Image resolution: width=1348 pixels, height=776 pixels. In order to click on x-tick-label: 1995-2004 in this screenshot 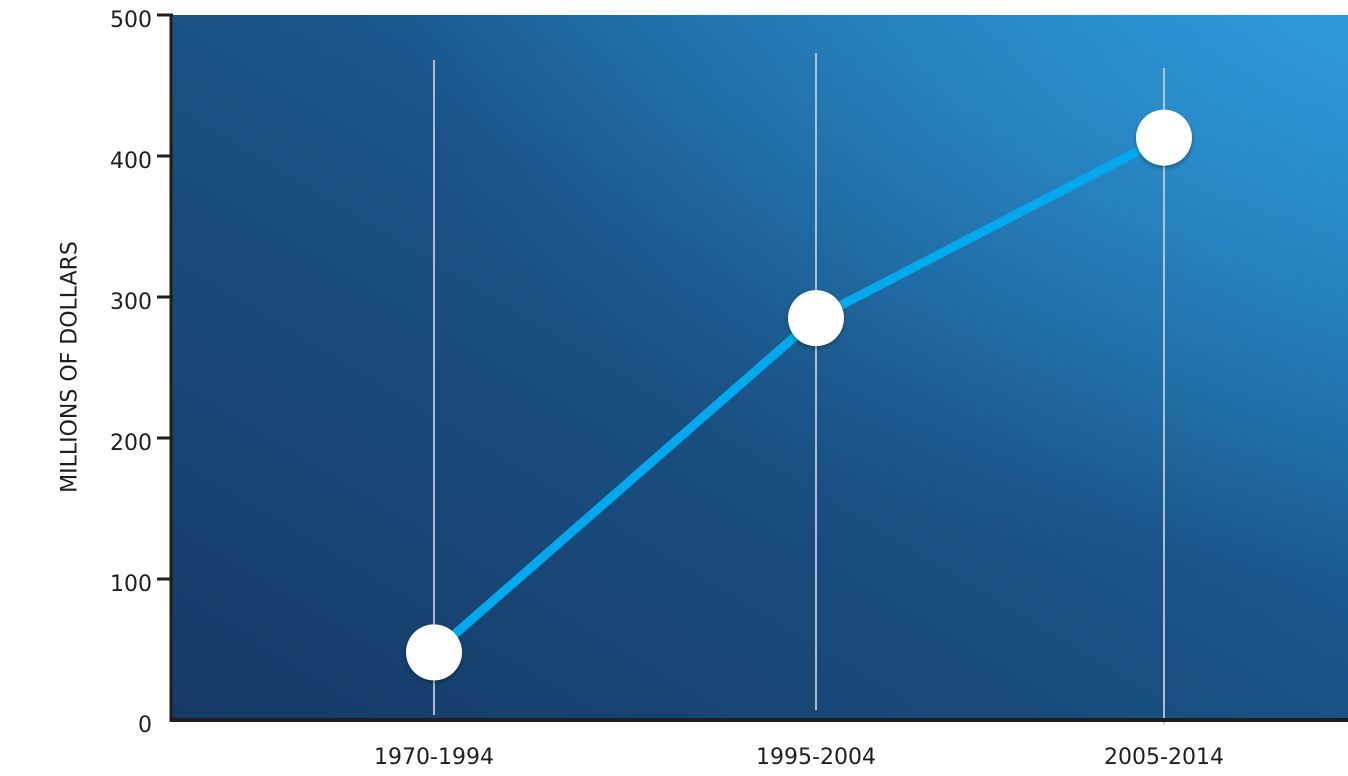, I will do `click(816, 757)`.